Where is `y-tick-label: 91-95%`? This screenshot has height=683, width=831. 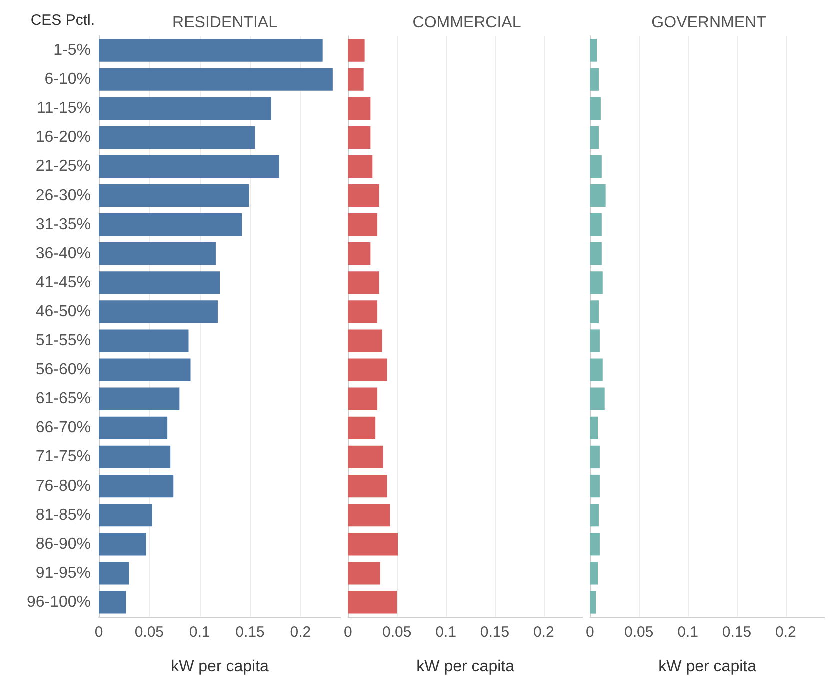
y-tick-label: 91-95% is located at coordinates (63, 573).